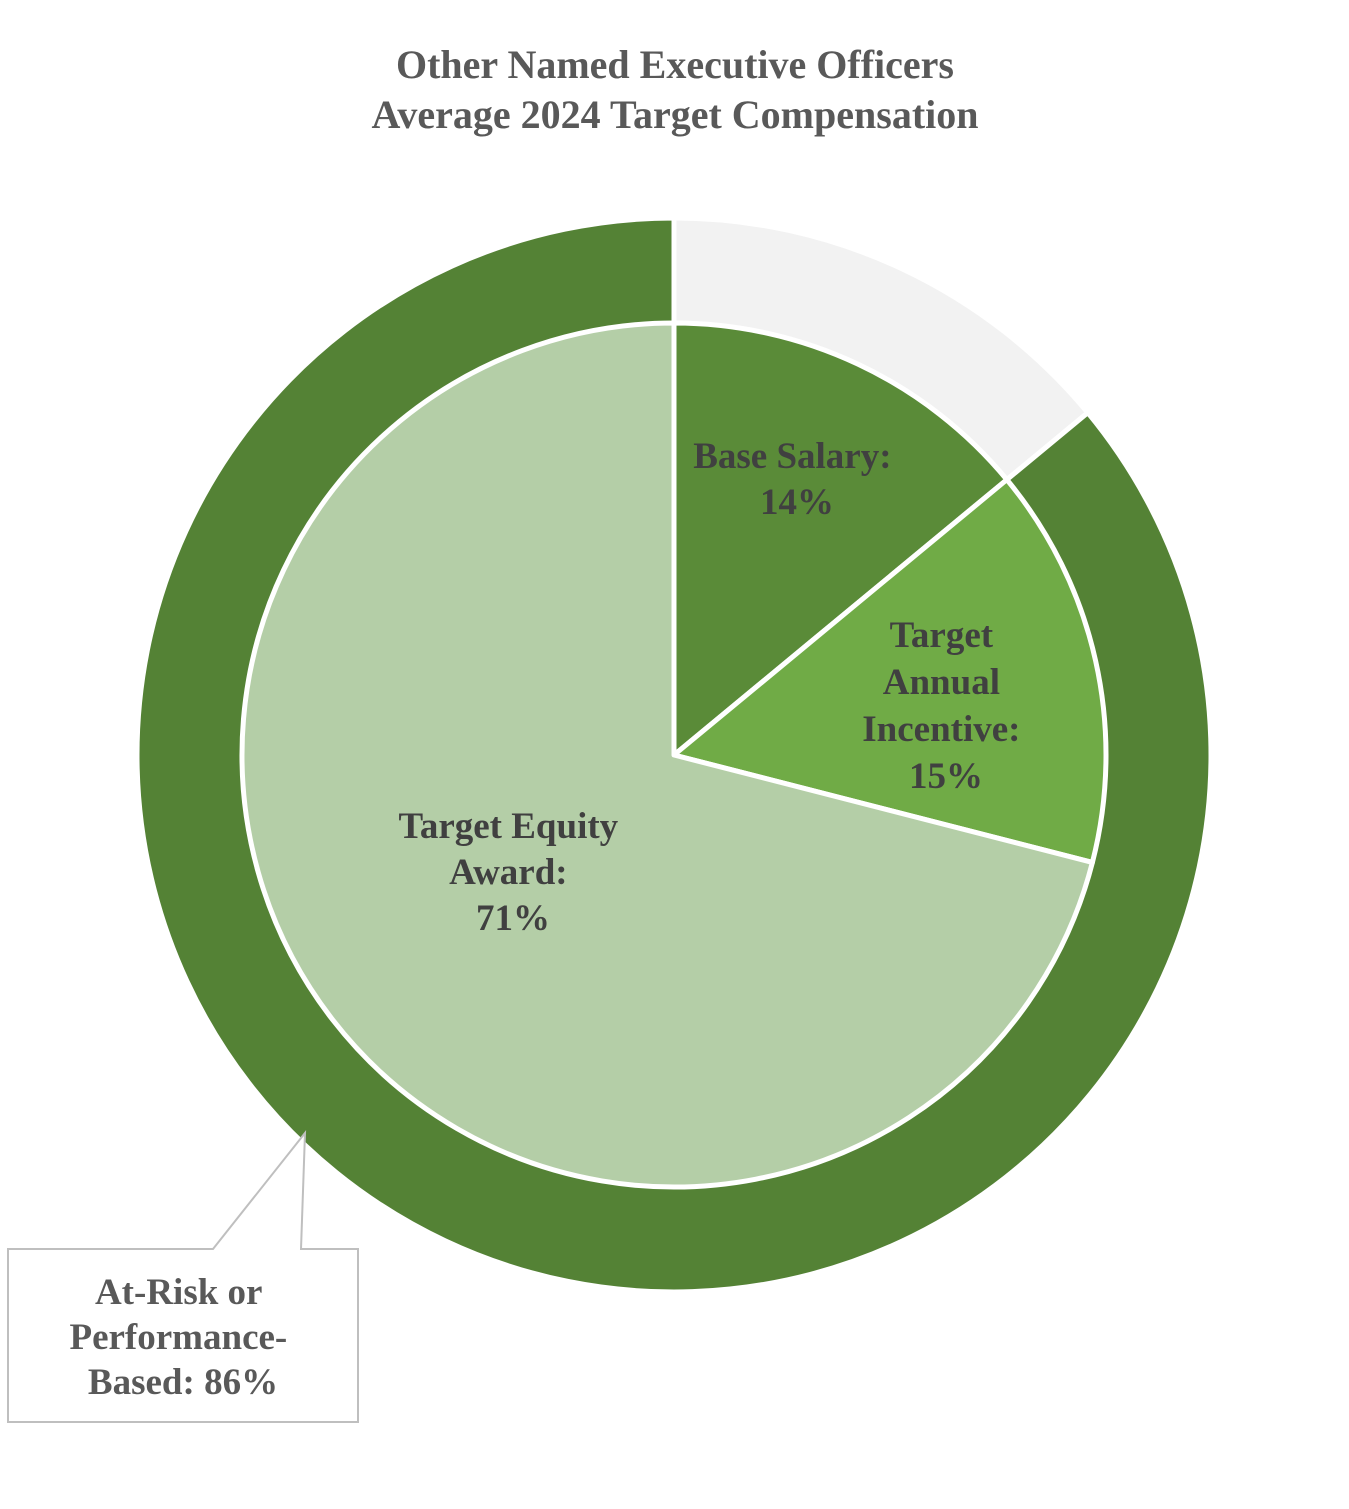 Image resolution: width=1349 pixels, height=1509 pixels. I want to click on target-annual-incentive-label: Target Annual Incentive: 15%, so click(946, 706).